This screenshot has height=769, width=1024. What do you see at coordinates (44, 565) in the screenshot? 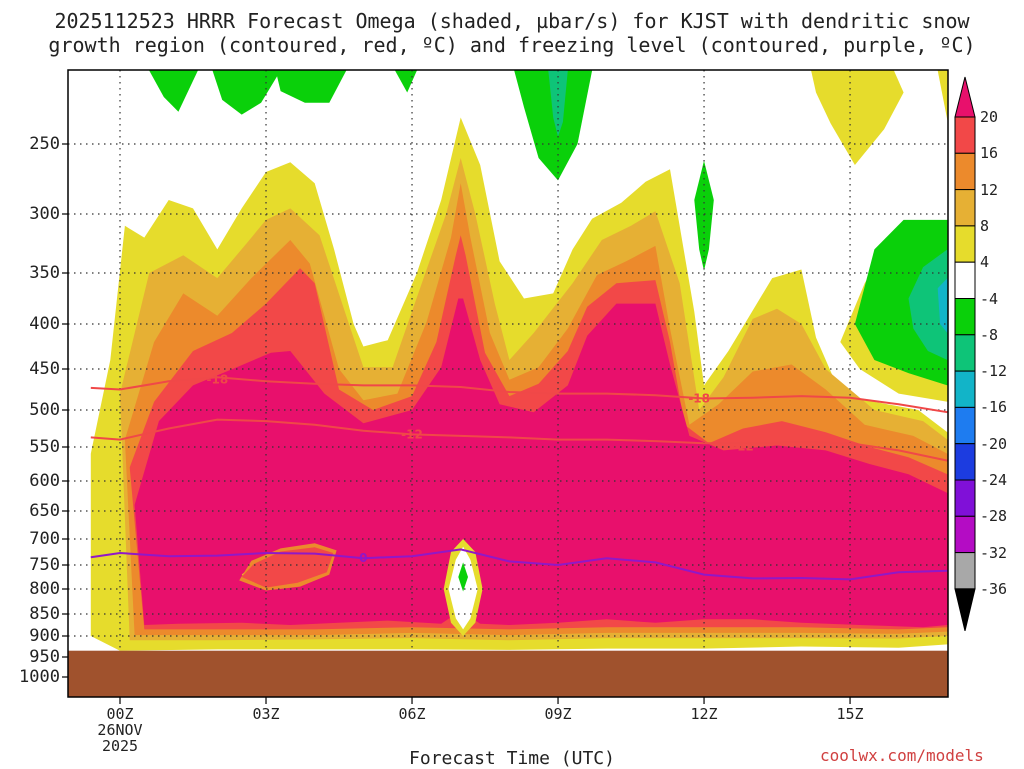
I see `y-tick-label: 750` at bounding box center [44, 565].